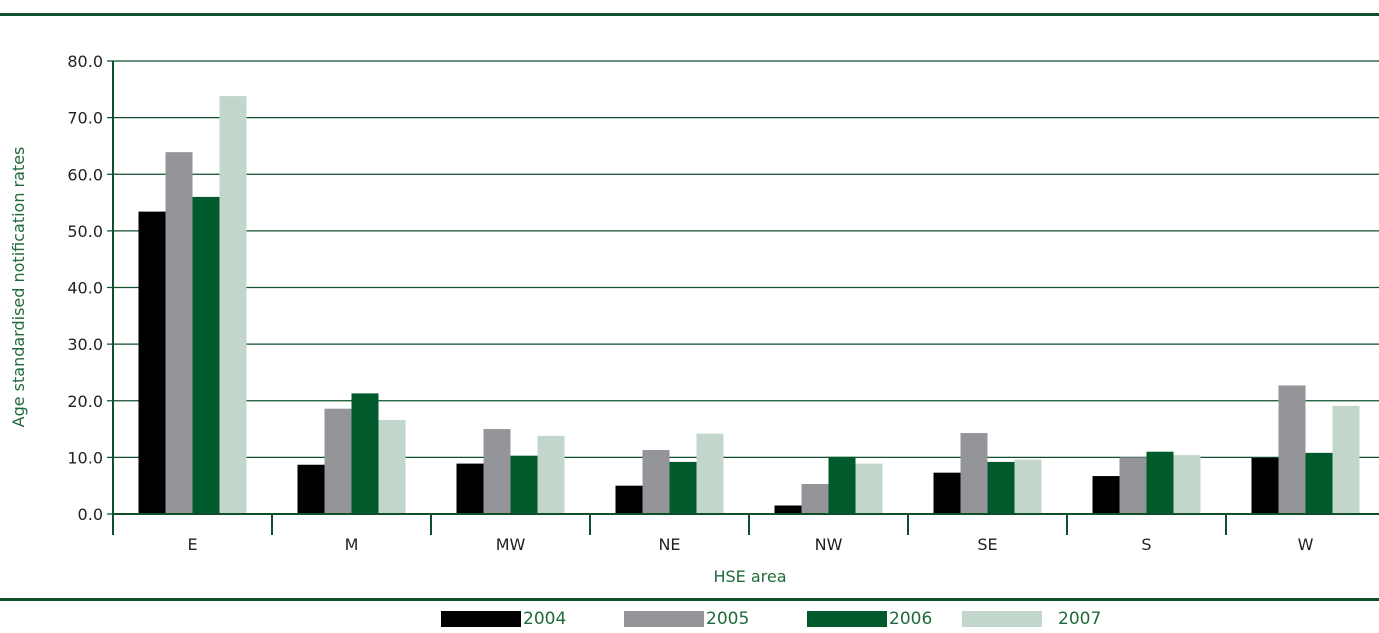 This screenshot has height=633, width=1379. Describe the element at coordinates (683, 487) in the screenshot. I see `bar-2006-NE` at that location.